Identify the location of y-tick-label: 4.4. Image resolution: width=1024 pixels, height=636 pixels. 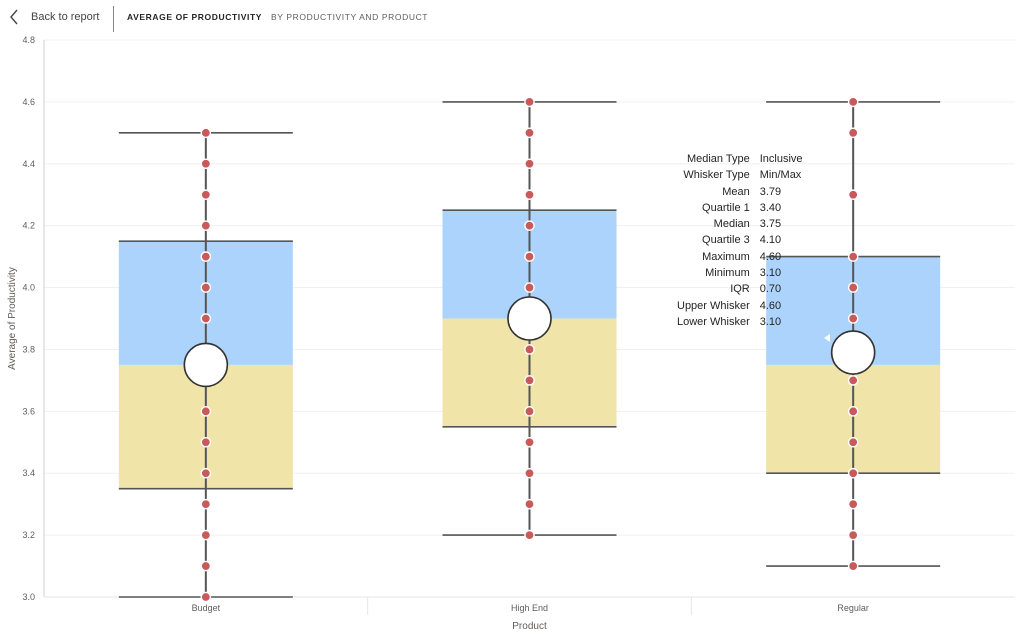
(28, 164).